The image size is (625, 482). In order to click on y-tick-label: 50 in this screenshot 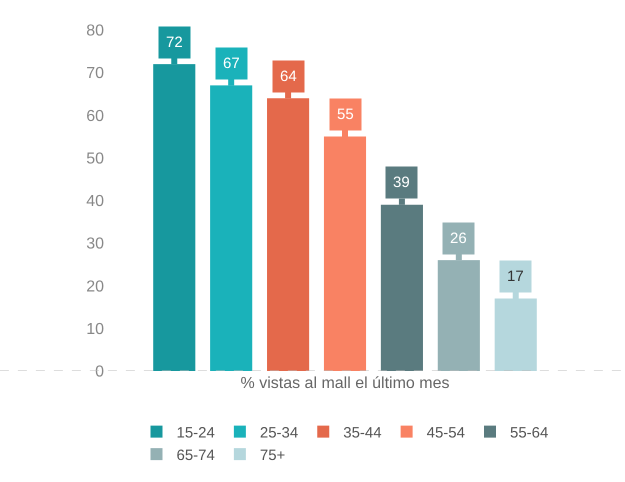, I will do `click(95, 159)`.